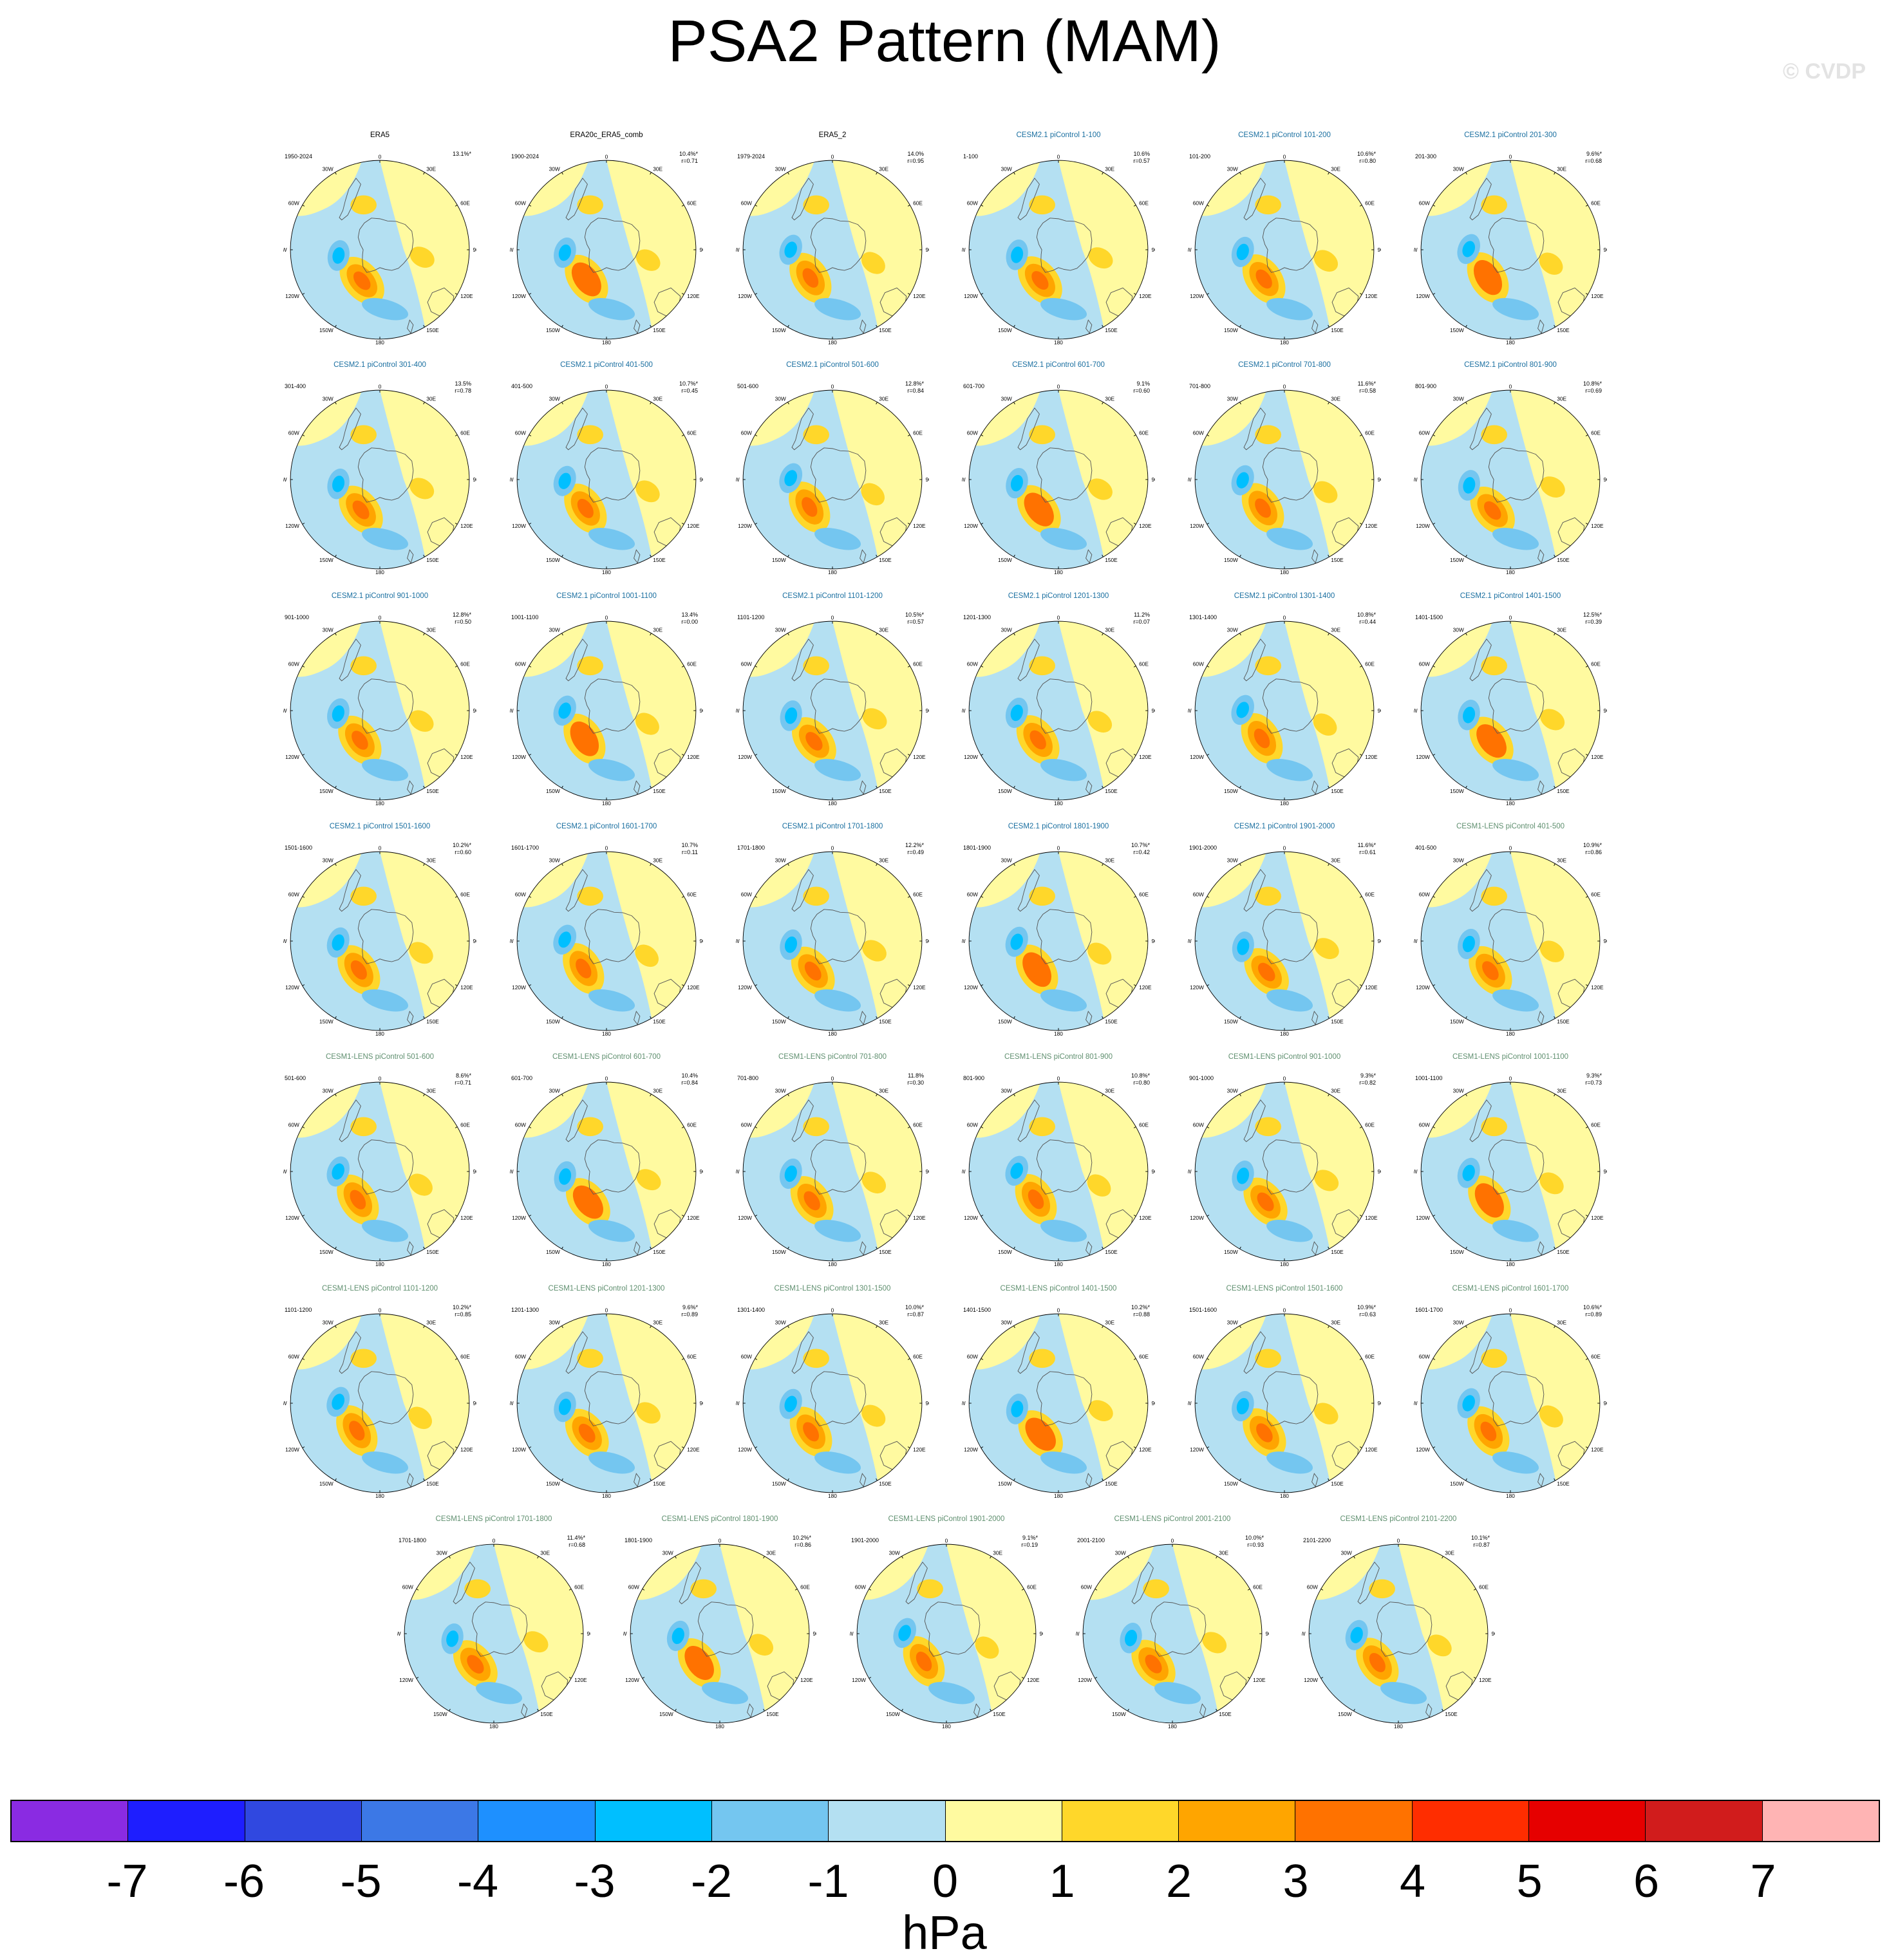 The image size is (1889, 1960). What do you see at coordinates (916, 154) in the screenshot?
I see `panel-percent-variance: 14.0%` at bounding box center [916, 154].